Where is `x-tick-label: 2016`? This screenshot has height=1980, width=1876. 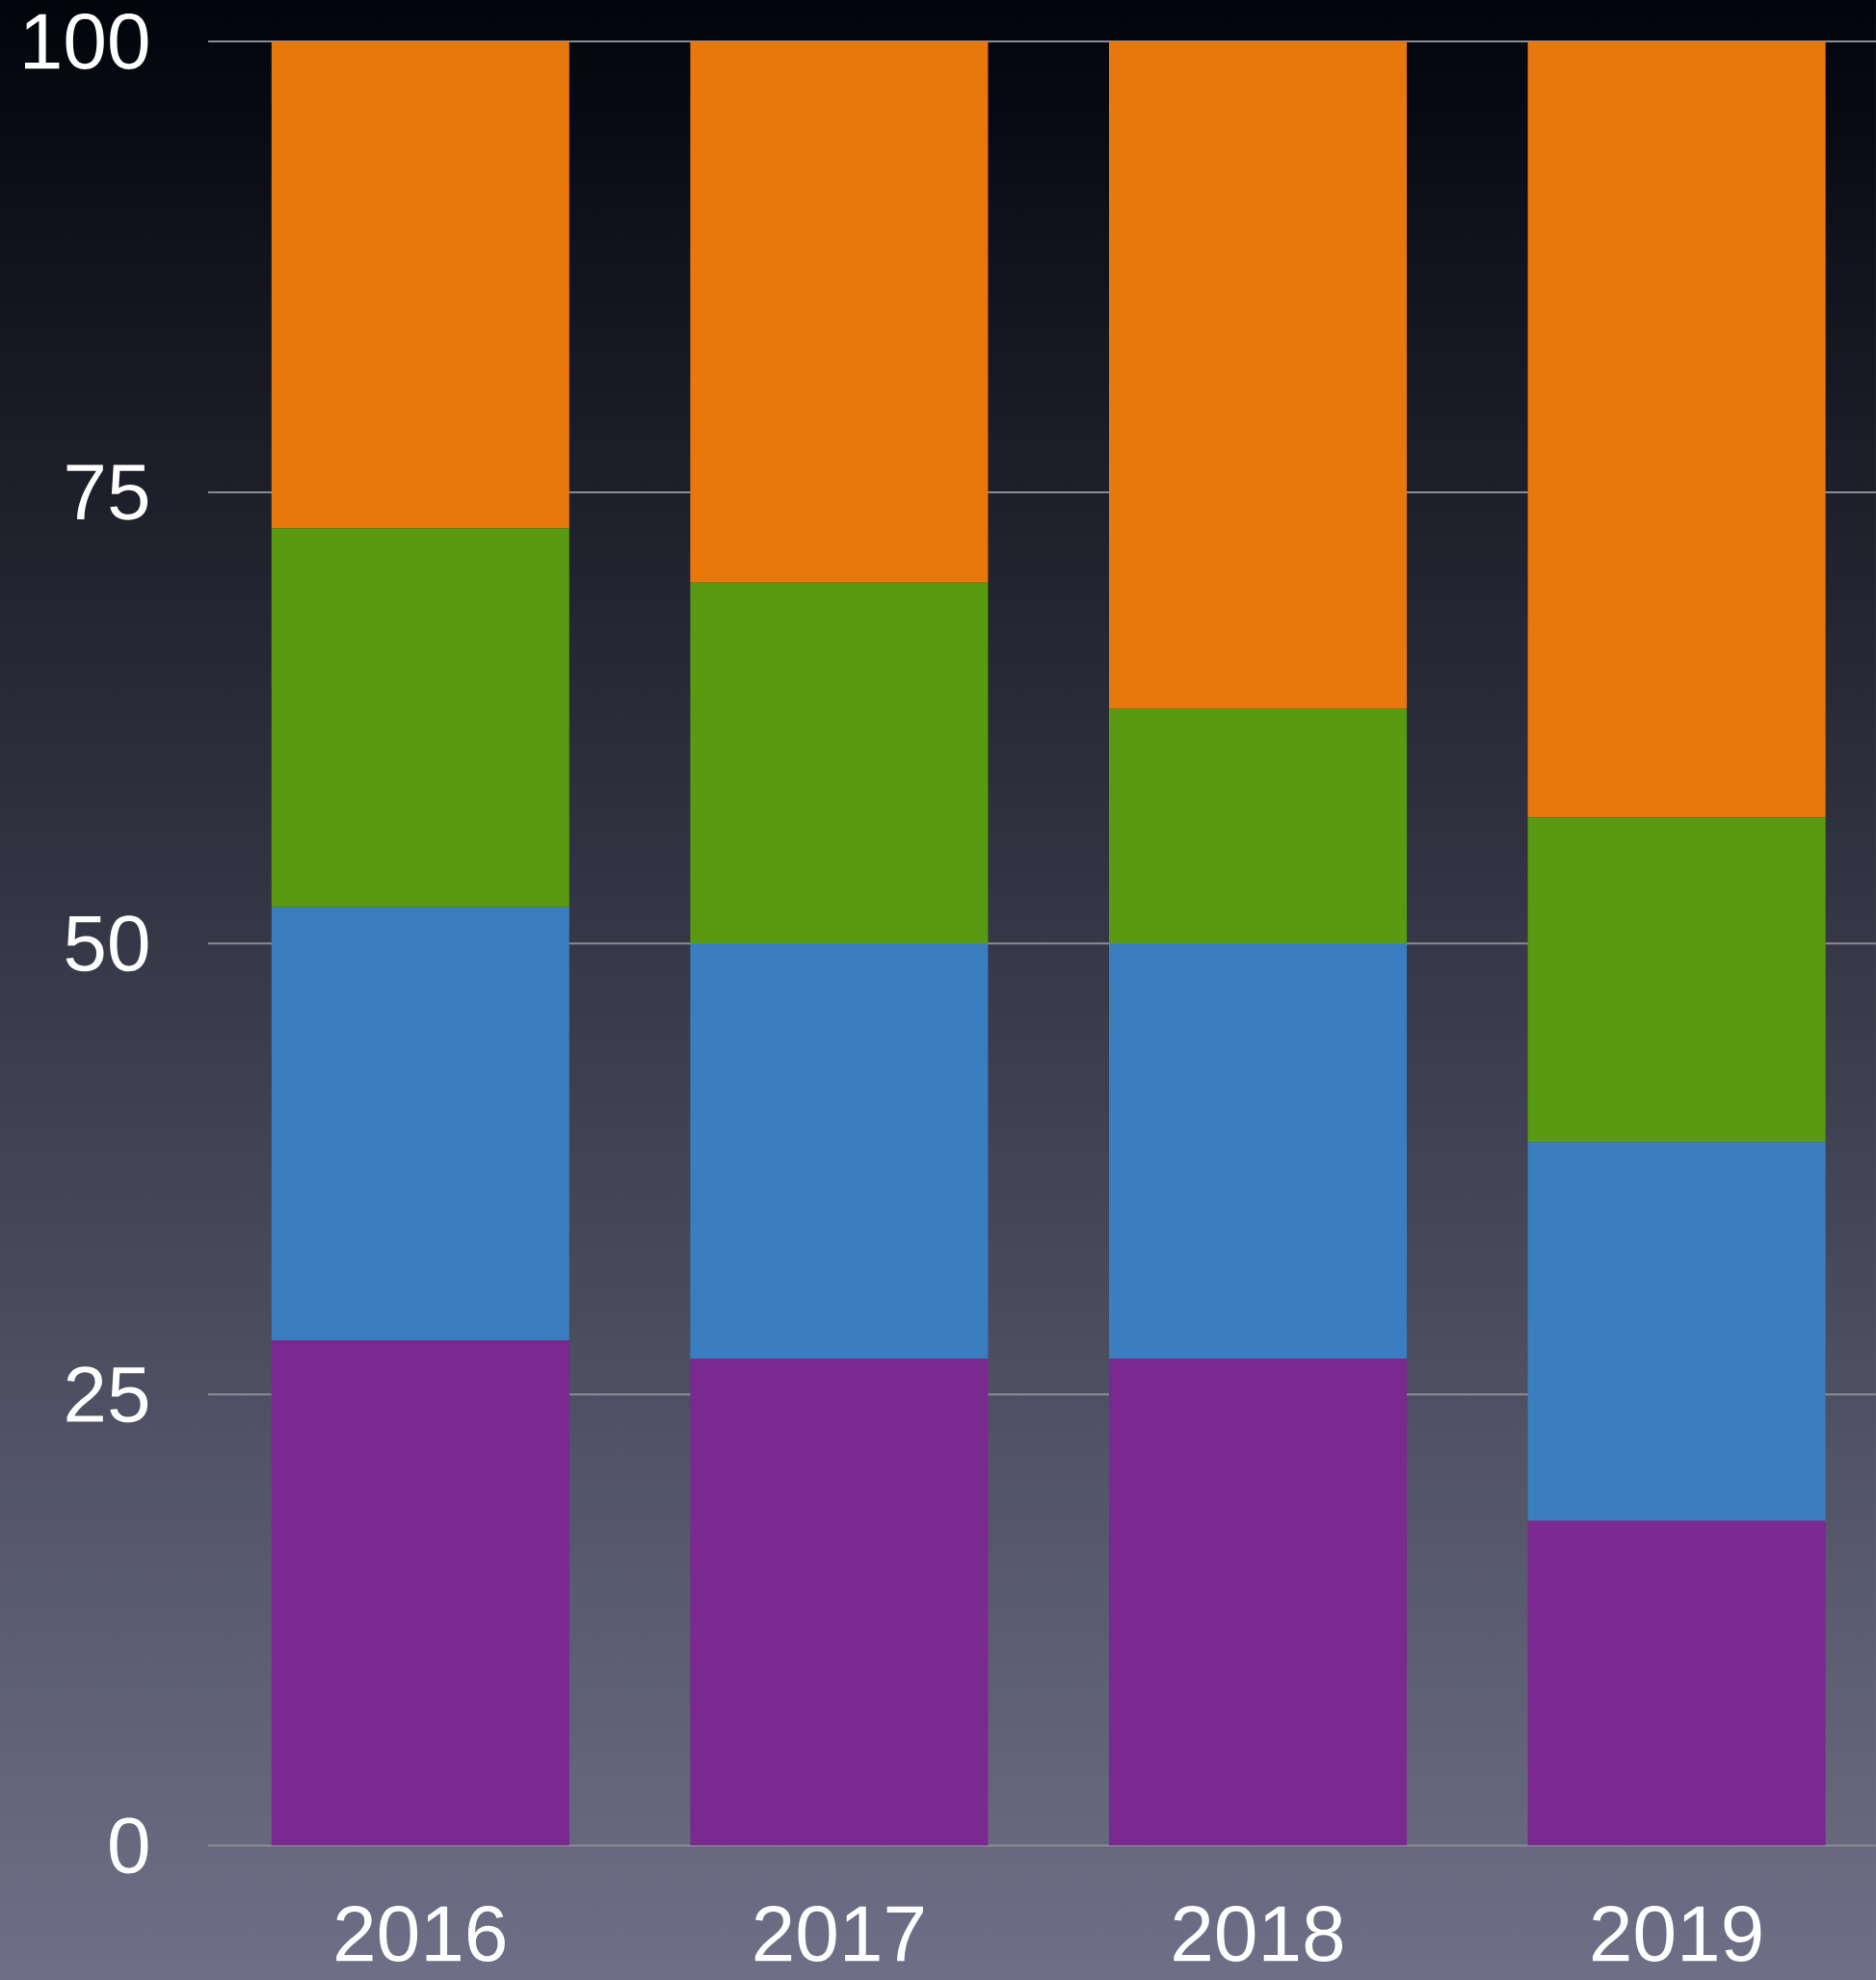 x-tick-label: 2016 is located at coordinates (420, 1934).